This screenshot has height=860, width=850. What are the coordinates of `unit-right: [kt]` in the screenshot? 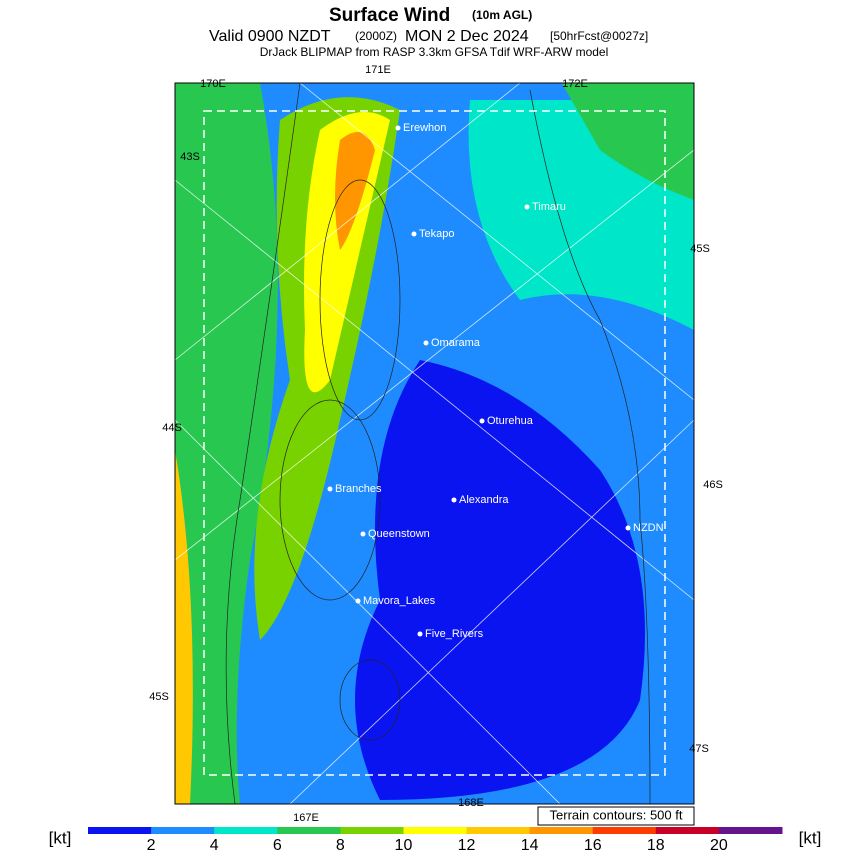 It's located at (810, 837).